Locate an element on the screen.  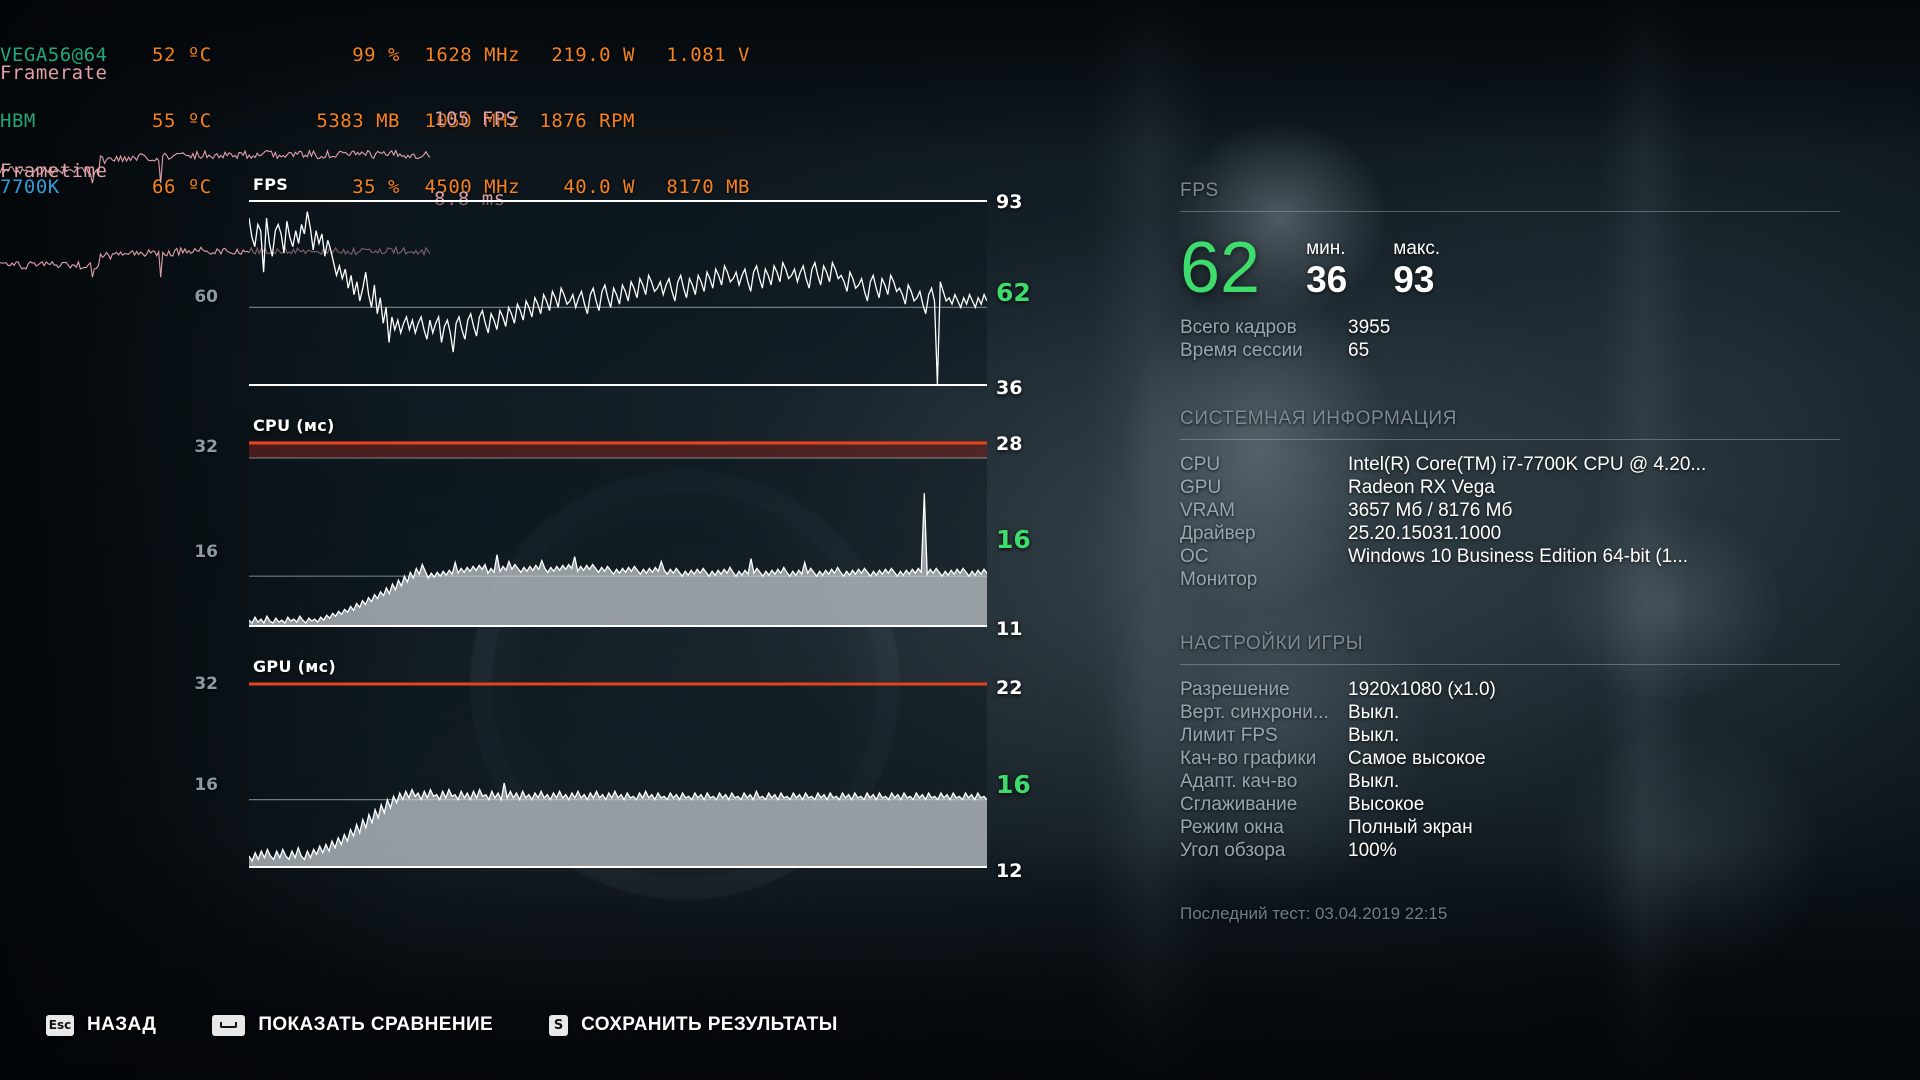
chart-gpu-min-label: 12 is located at coordinates (1009, 871).